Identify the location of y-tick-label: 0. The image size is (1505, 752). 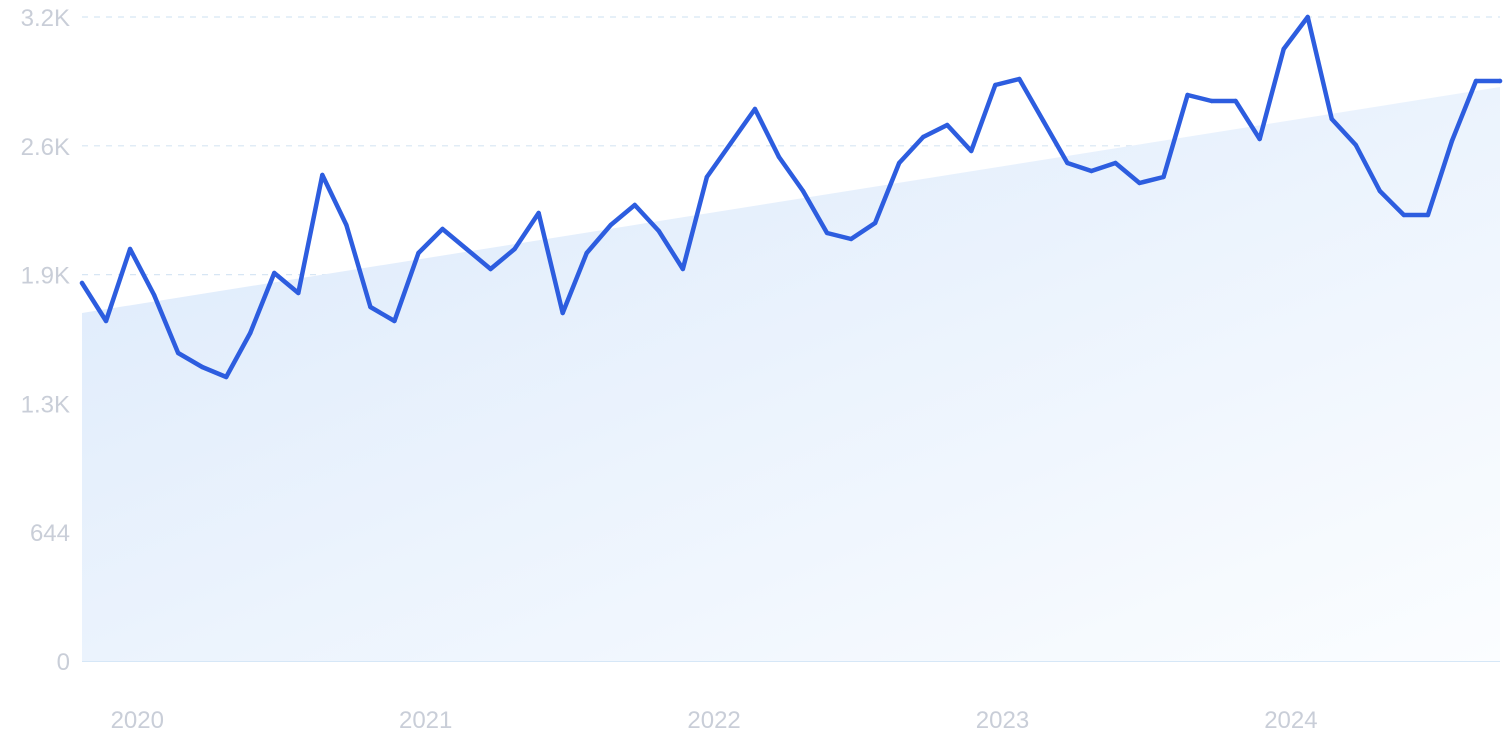
(63, 662).